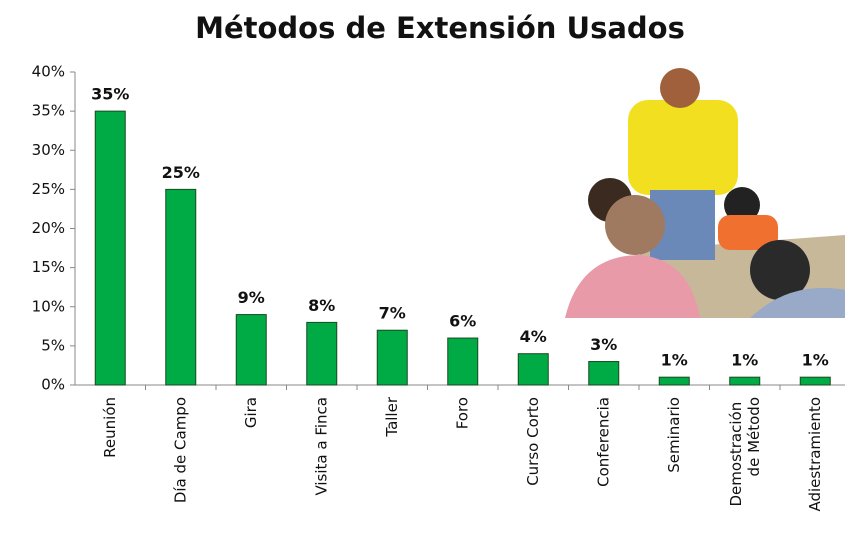 This screenshot has height=533, width=845. What do you see at coordinates (744, 452) in the screenshot?
I see `x-tick-label: Demostración de Método` at bounding box center [744, 452].